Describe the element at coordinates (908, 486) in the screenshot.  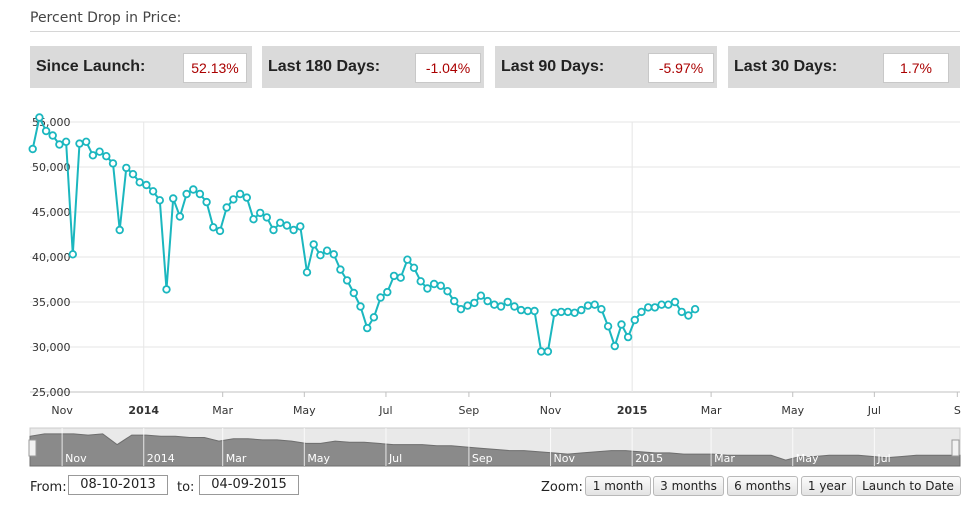
I see `zoom-launch-to-date-button: Launch to Date` at that location.